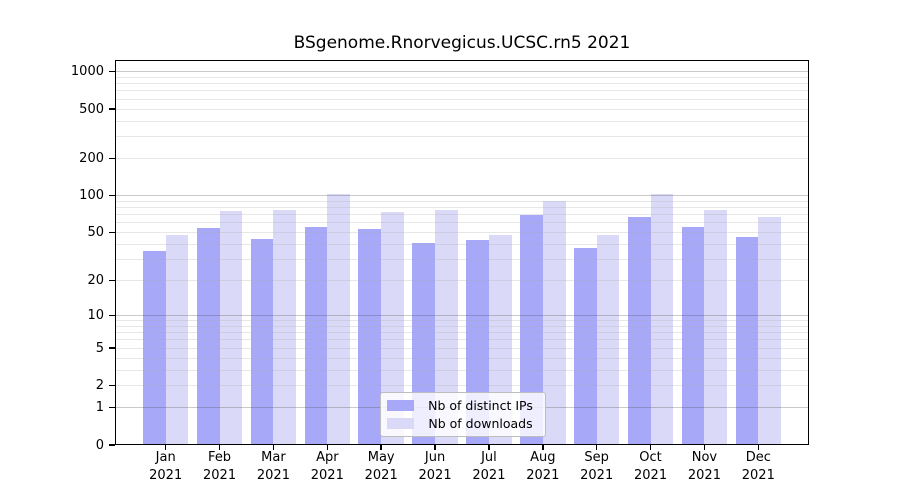  Describe the element at coordinates (87, 72) in the screenshot. I see `y-tick-label: 1000` at that location.